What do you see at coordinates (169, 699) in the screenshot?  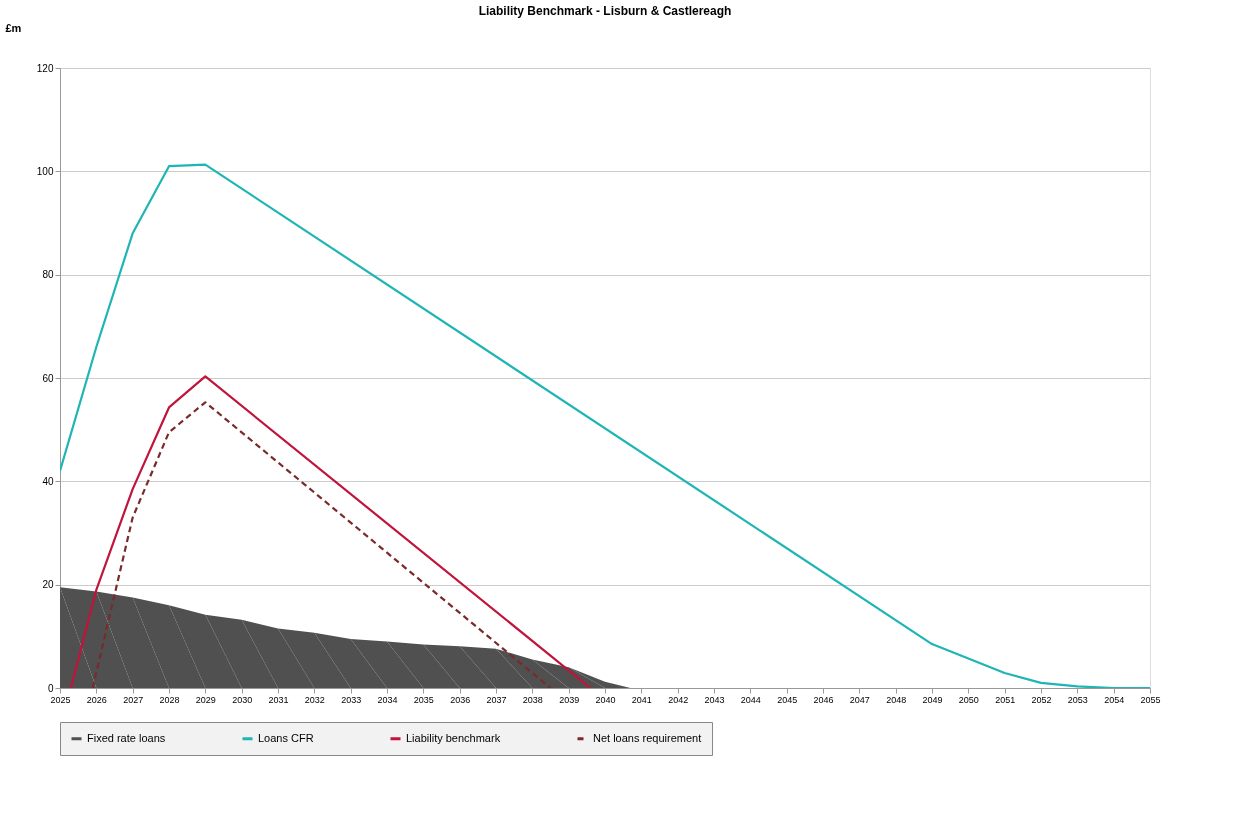 I see `x-tick-label: 2028` at bounding box center [169, 699].